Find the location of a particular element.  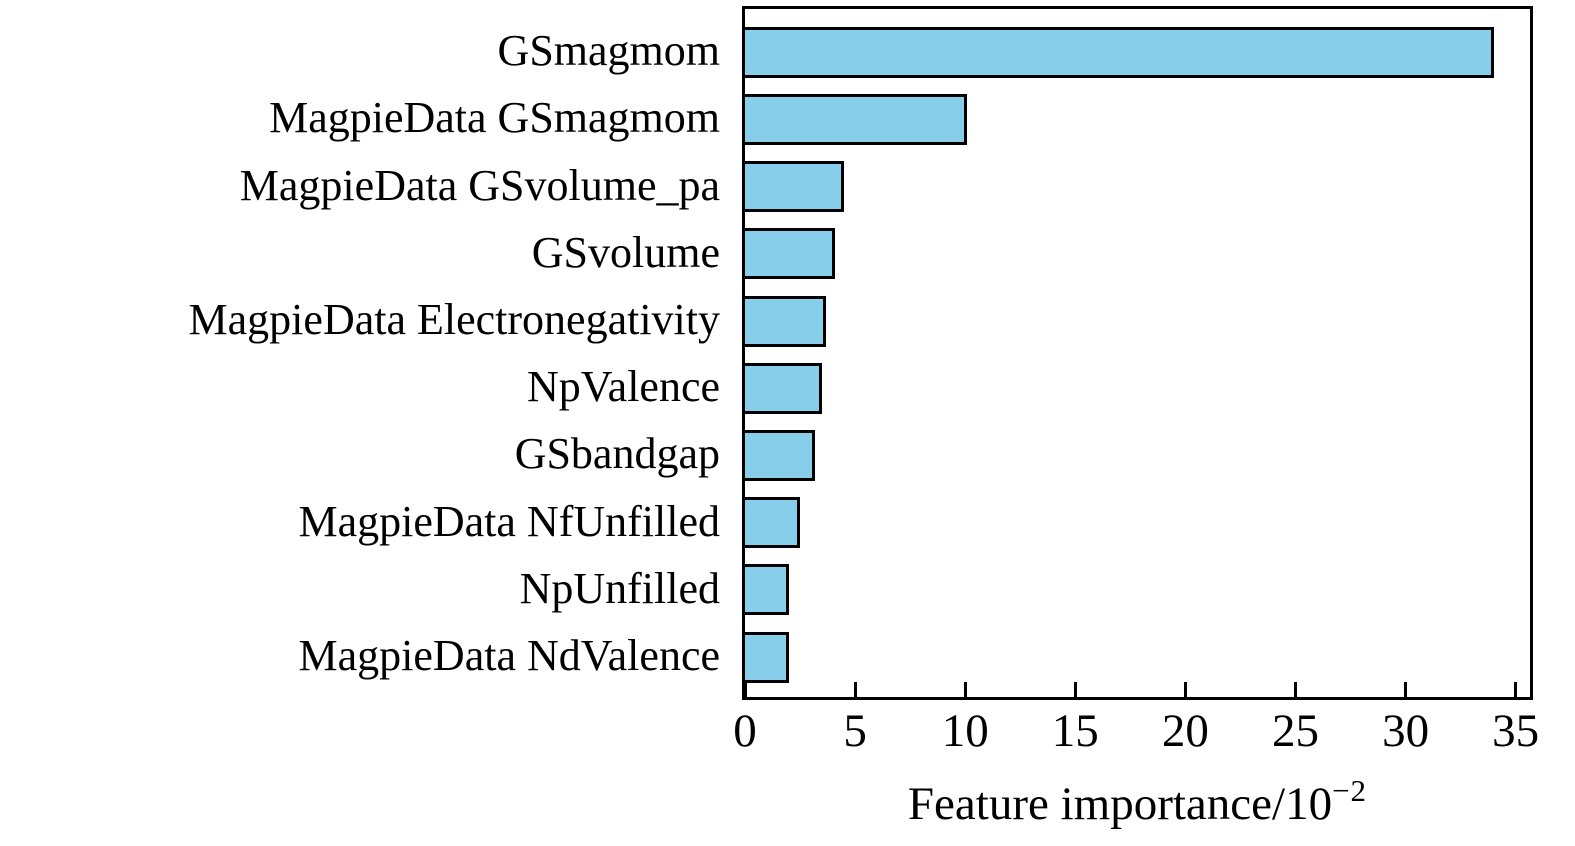

x-tick-label: 15 is located at coordinates (1075, 731).